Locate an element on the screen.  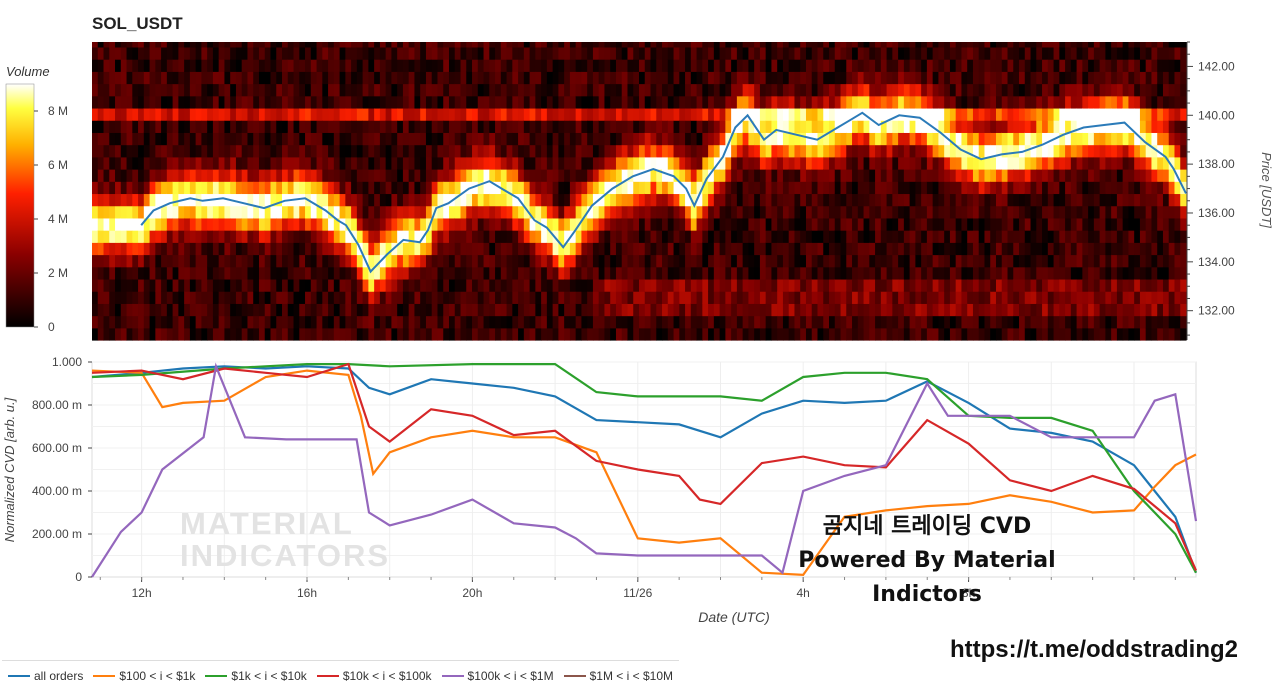
price-tick-label: 138.00 is located at coordinates (1216, 164).